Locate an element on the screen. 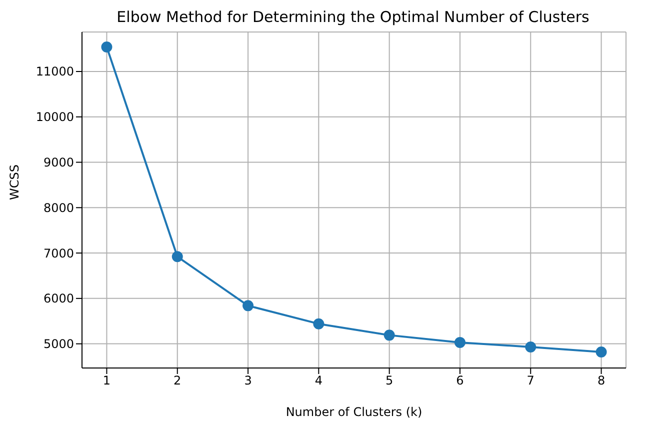 The width and height of the screenshot is (646, 428). x-tick-label: 3 is located at coordinates (248, 381).